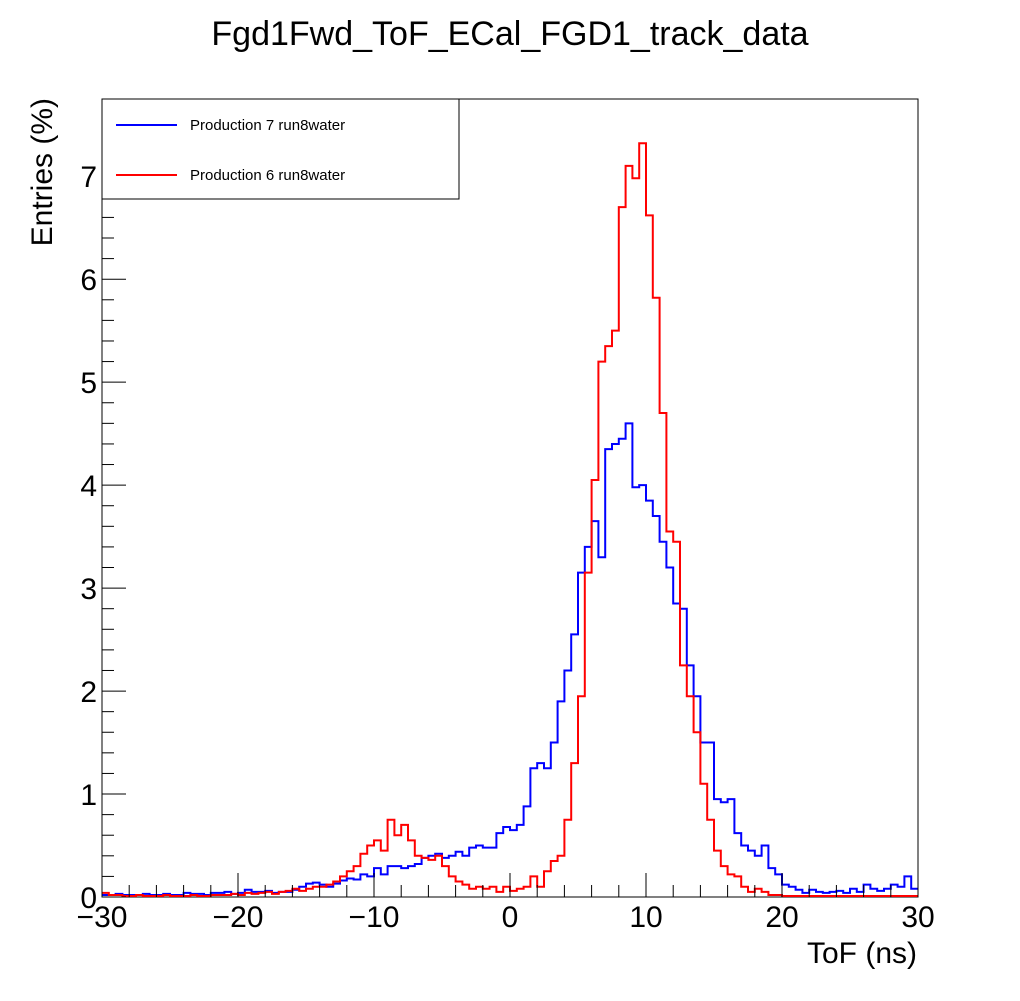 This screenshot has width=1020, height=1001. What do you see at coordinates (88, 589) in the screenshot?
I see `y-tick-label: 3` at bounding box center [88, 589].